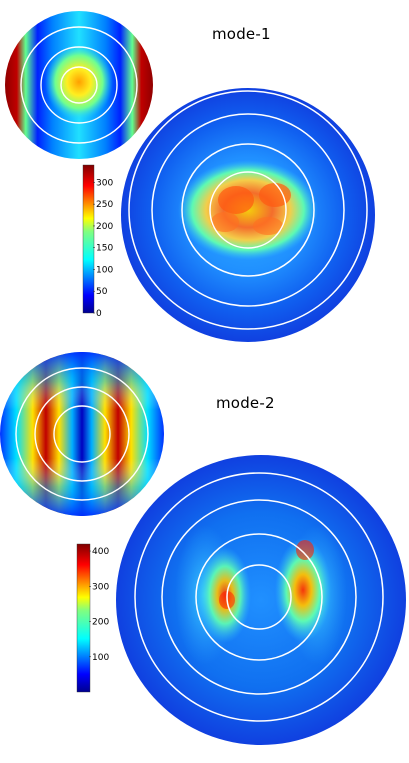  What do you see at coordinates (245, 403) in the screenshot?
I see `mode-2-title: mode-2` at bounding box center [245, 403].